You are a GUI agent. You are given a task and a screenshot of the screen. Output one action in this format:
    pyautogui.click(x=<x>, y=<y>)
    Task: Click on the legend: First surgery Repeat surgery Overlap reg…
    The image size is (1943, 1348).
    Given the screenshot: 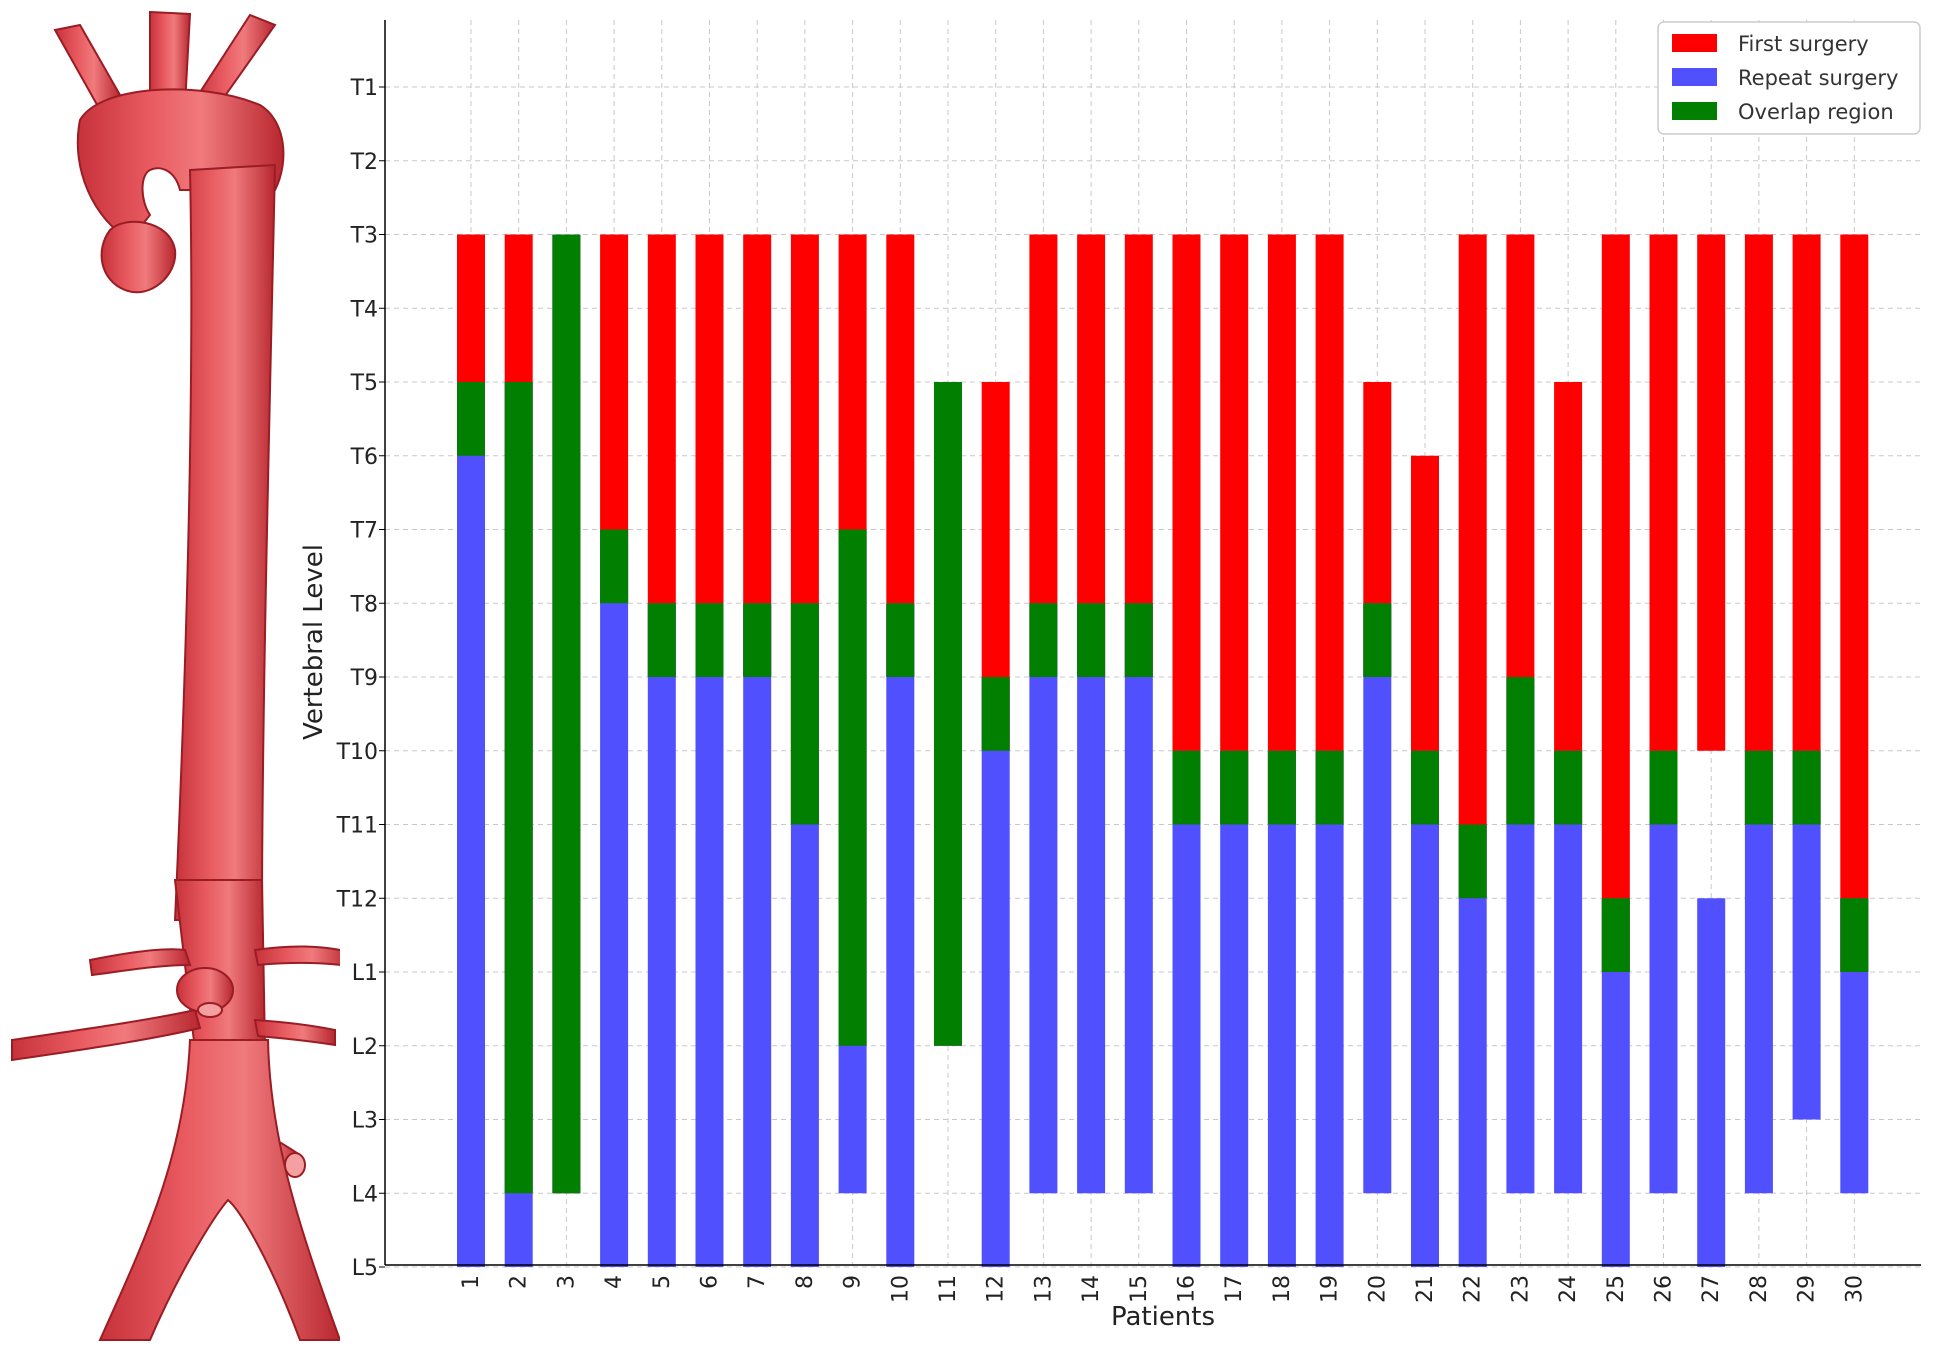 What is the action you would take?
    pyautogui.click(x=1789, y=78)
    